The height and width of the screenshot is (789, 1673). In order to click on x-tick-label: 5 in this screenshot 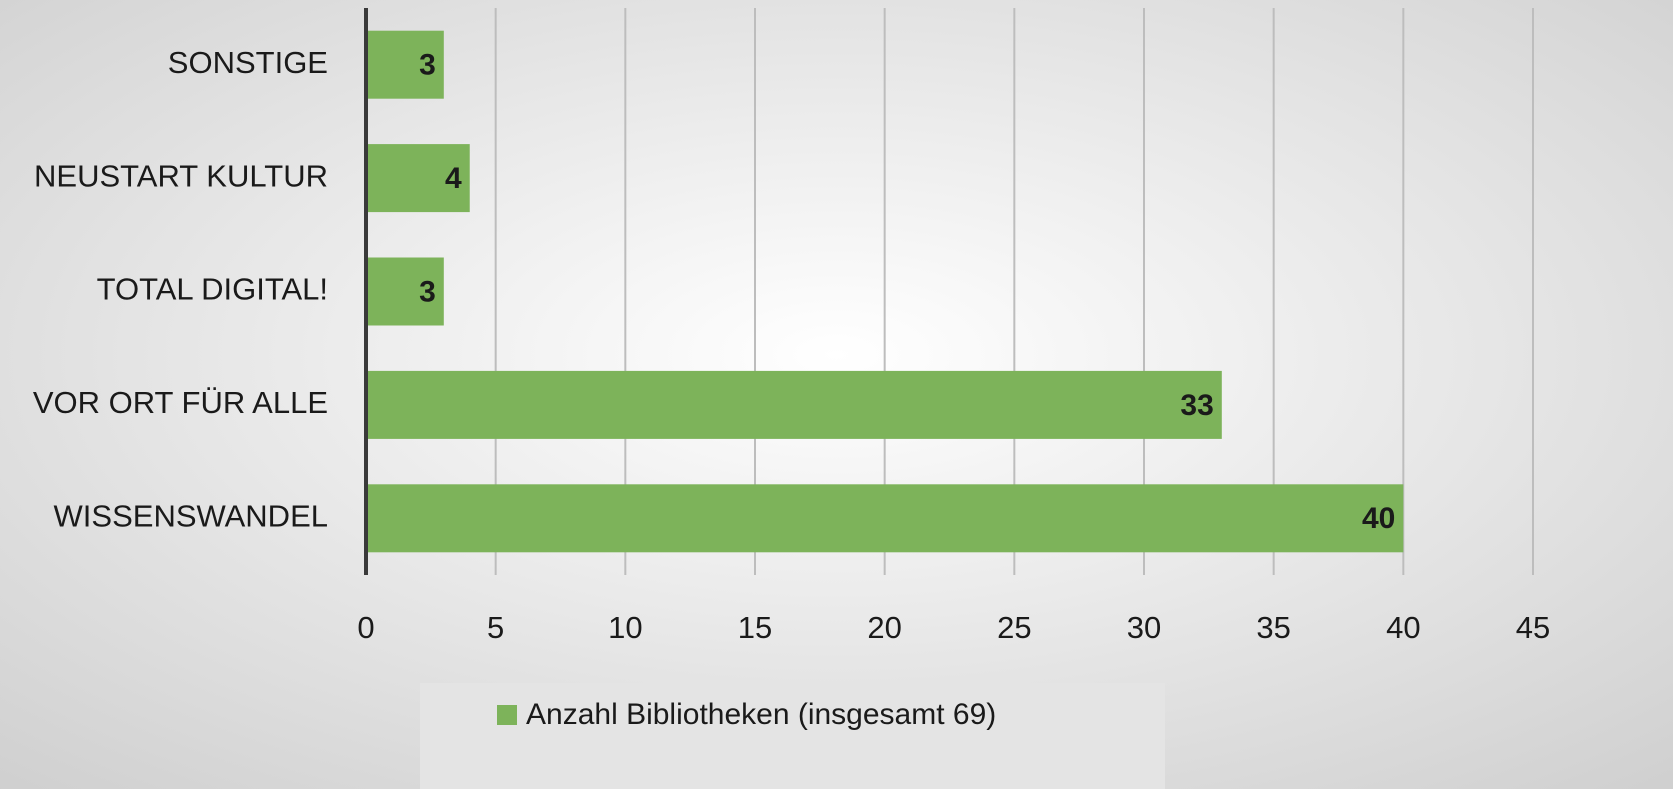, I will do `click(495, 627)`.